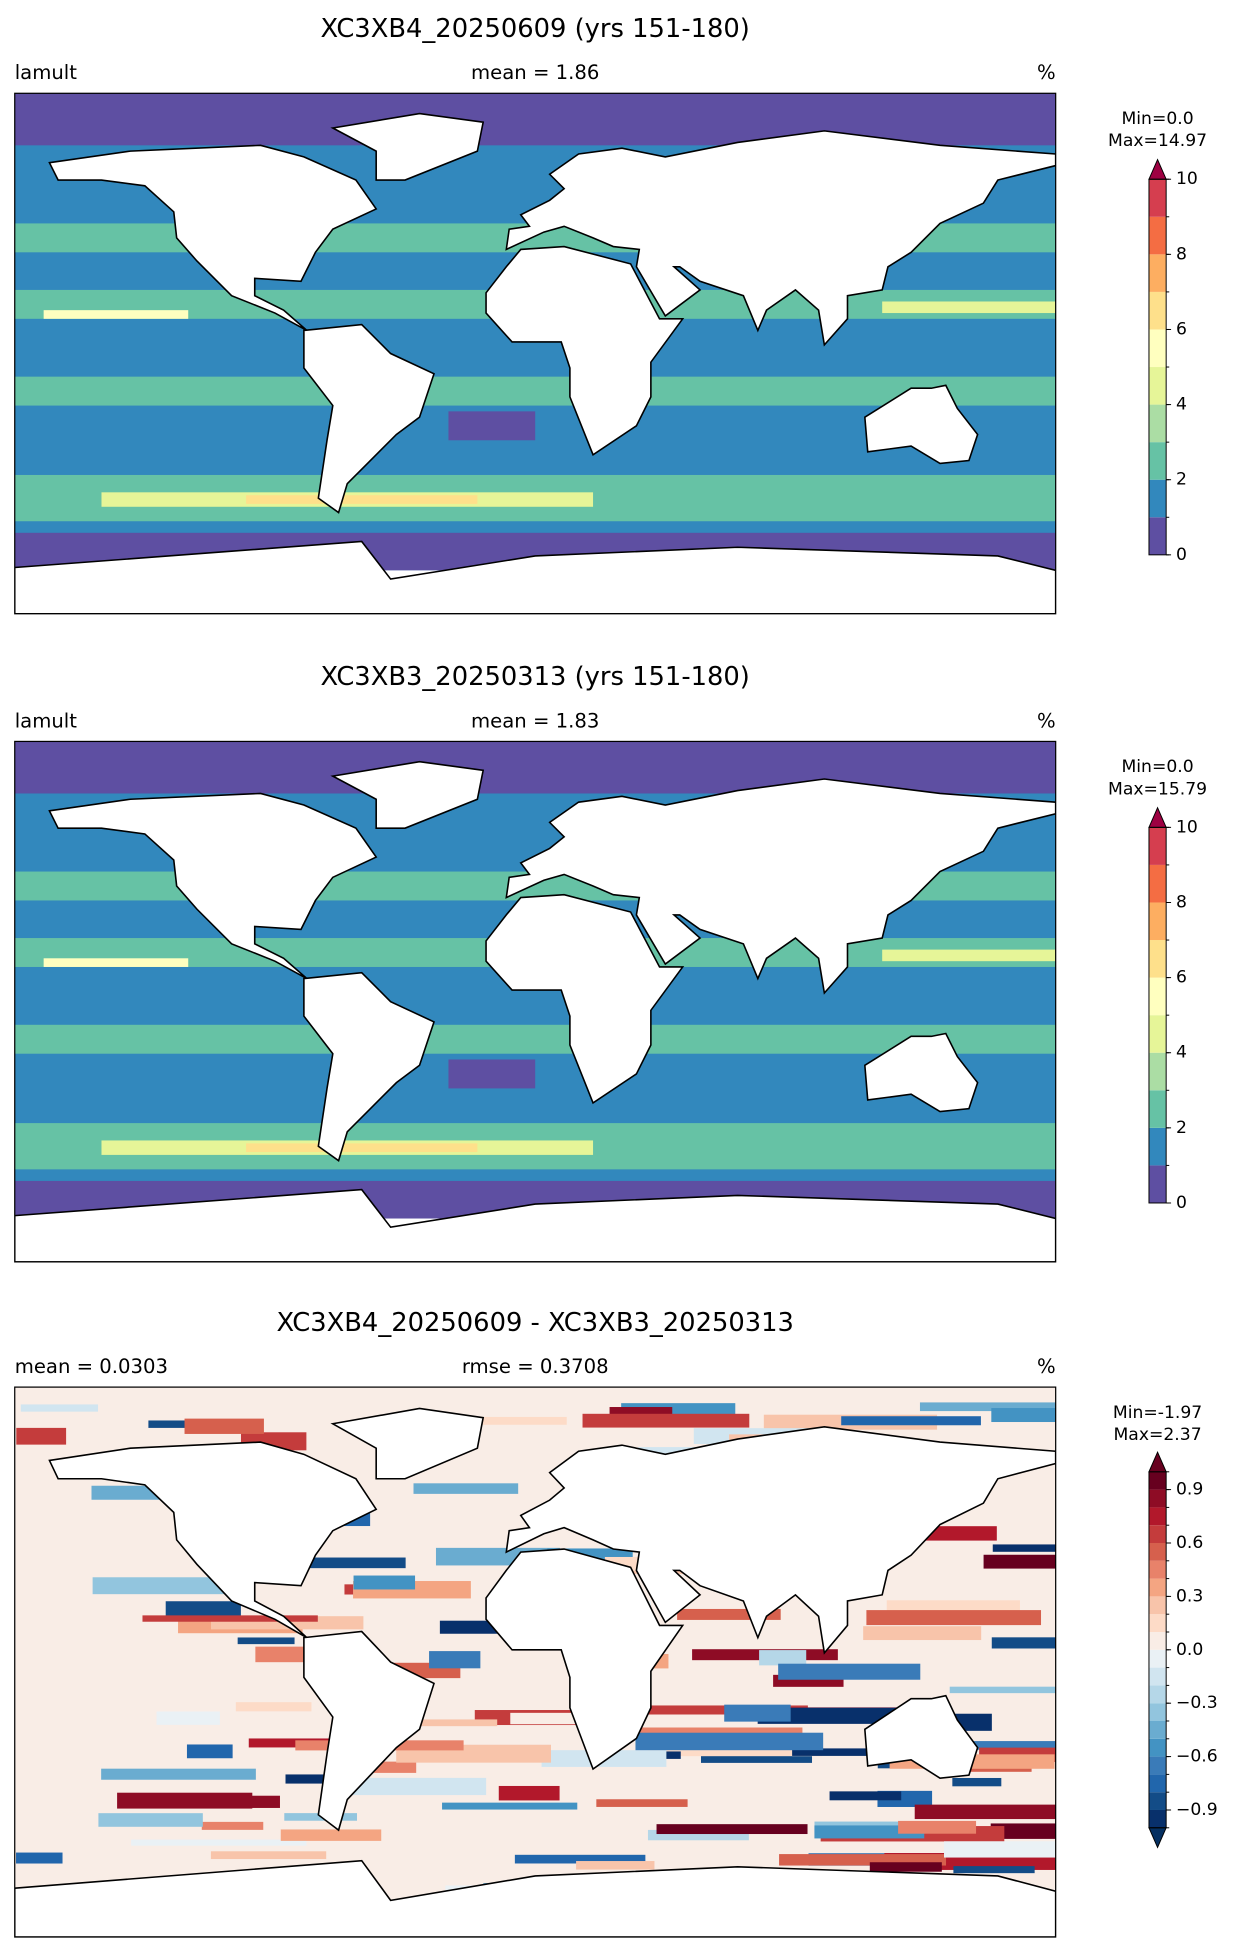 The width and height of the screenshot is (1257, 1943). Describe the element at coordinates (535, 72) in the screenshot. I see `center-label: mean = 1.86` at that location.